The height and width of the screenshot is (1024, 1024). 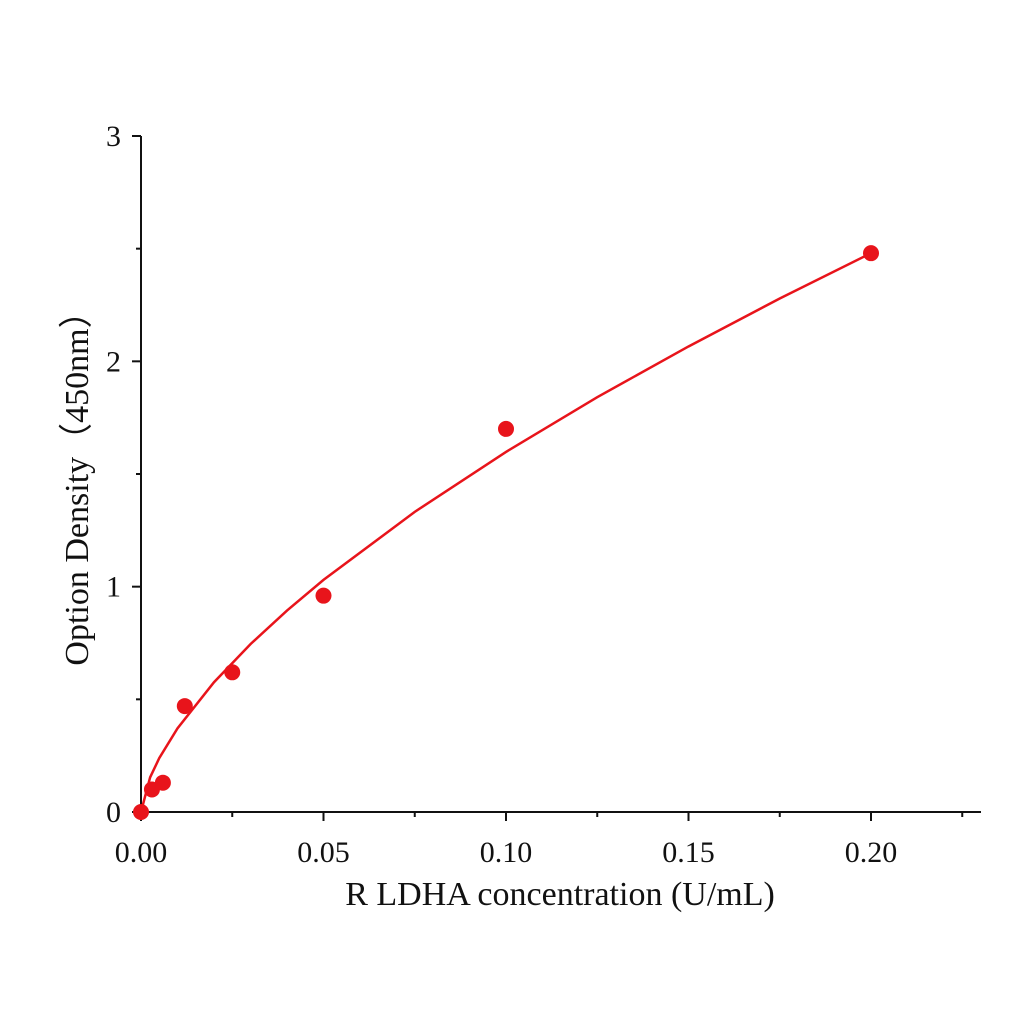 I want to click on y-tick-label: 3, so click(x=113, y=136).